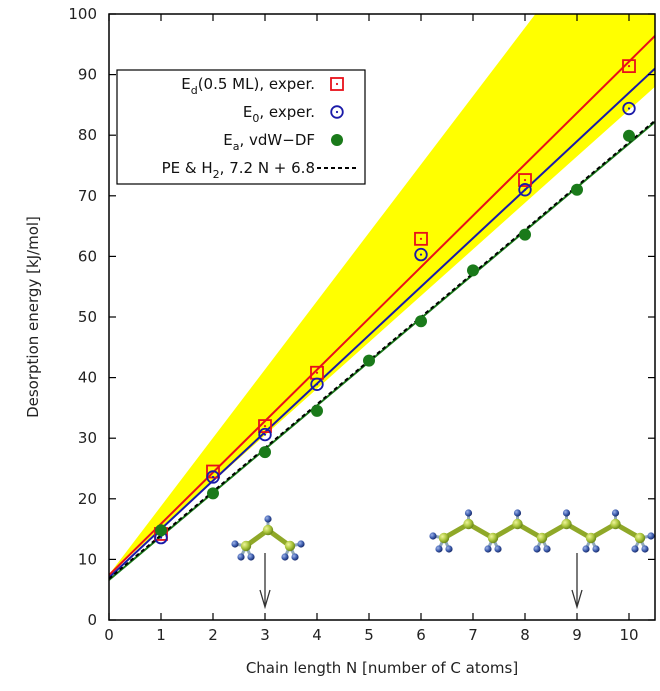 The height and width of the screenshot is (691, 660). Describe the element at coordinates (238, 170) in the screenshot. I see `legend-label: PE & H2, 7.2 N + 6.8` at that location.